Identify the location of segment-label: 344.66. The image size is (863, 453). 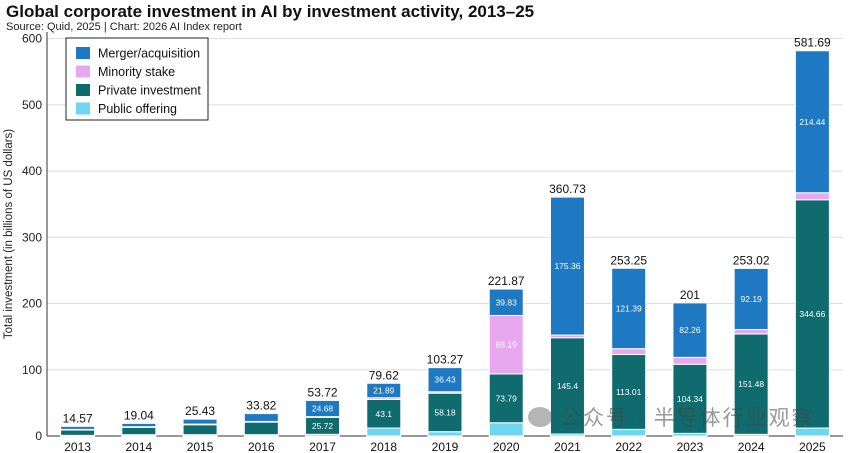
(812, 314).